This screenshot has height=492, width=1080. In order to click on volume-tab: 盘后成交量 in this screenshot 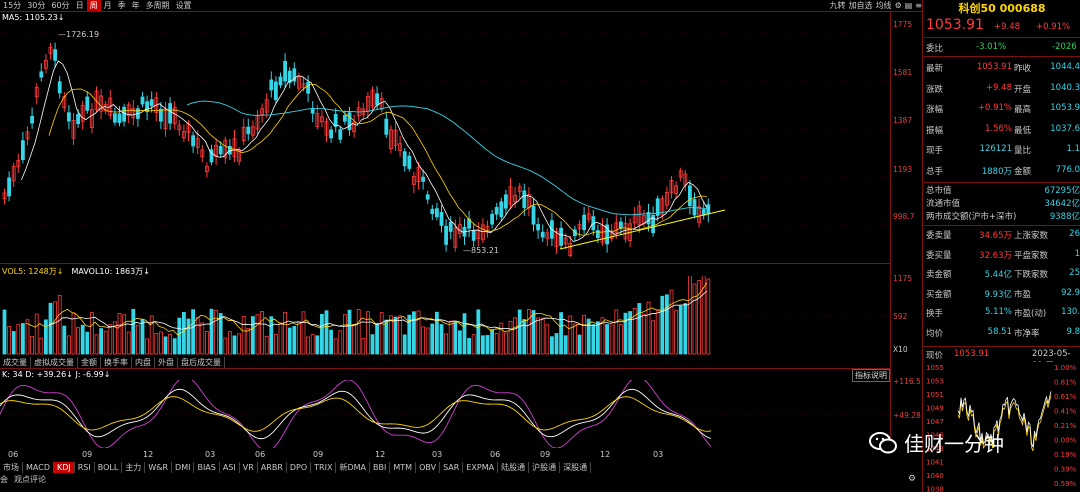, I will do `click(201, 362)`.